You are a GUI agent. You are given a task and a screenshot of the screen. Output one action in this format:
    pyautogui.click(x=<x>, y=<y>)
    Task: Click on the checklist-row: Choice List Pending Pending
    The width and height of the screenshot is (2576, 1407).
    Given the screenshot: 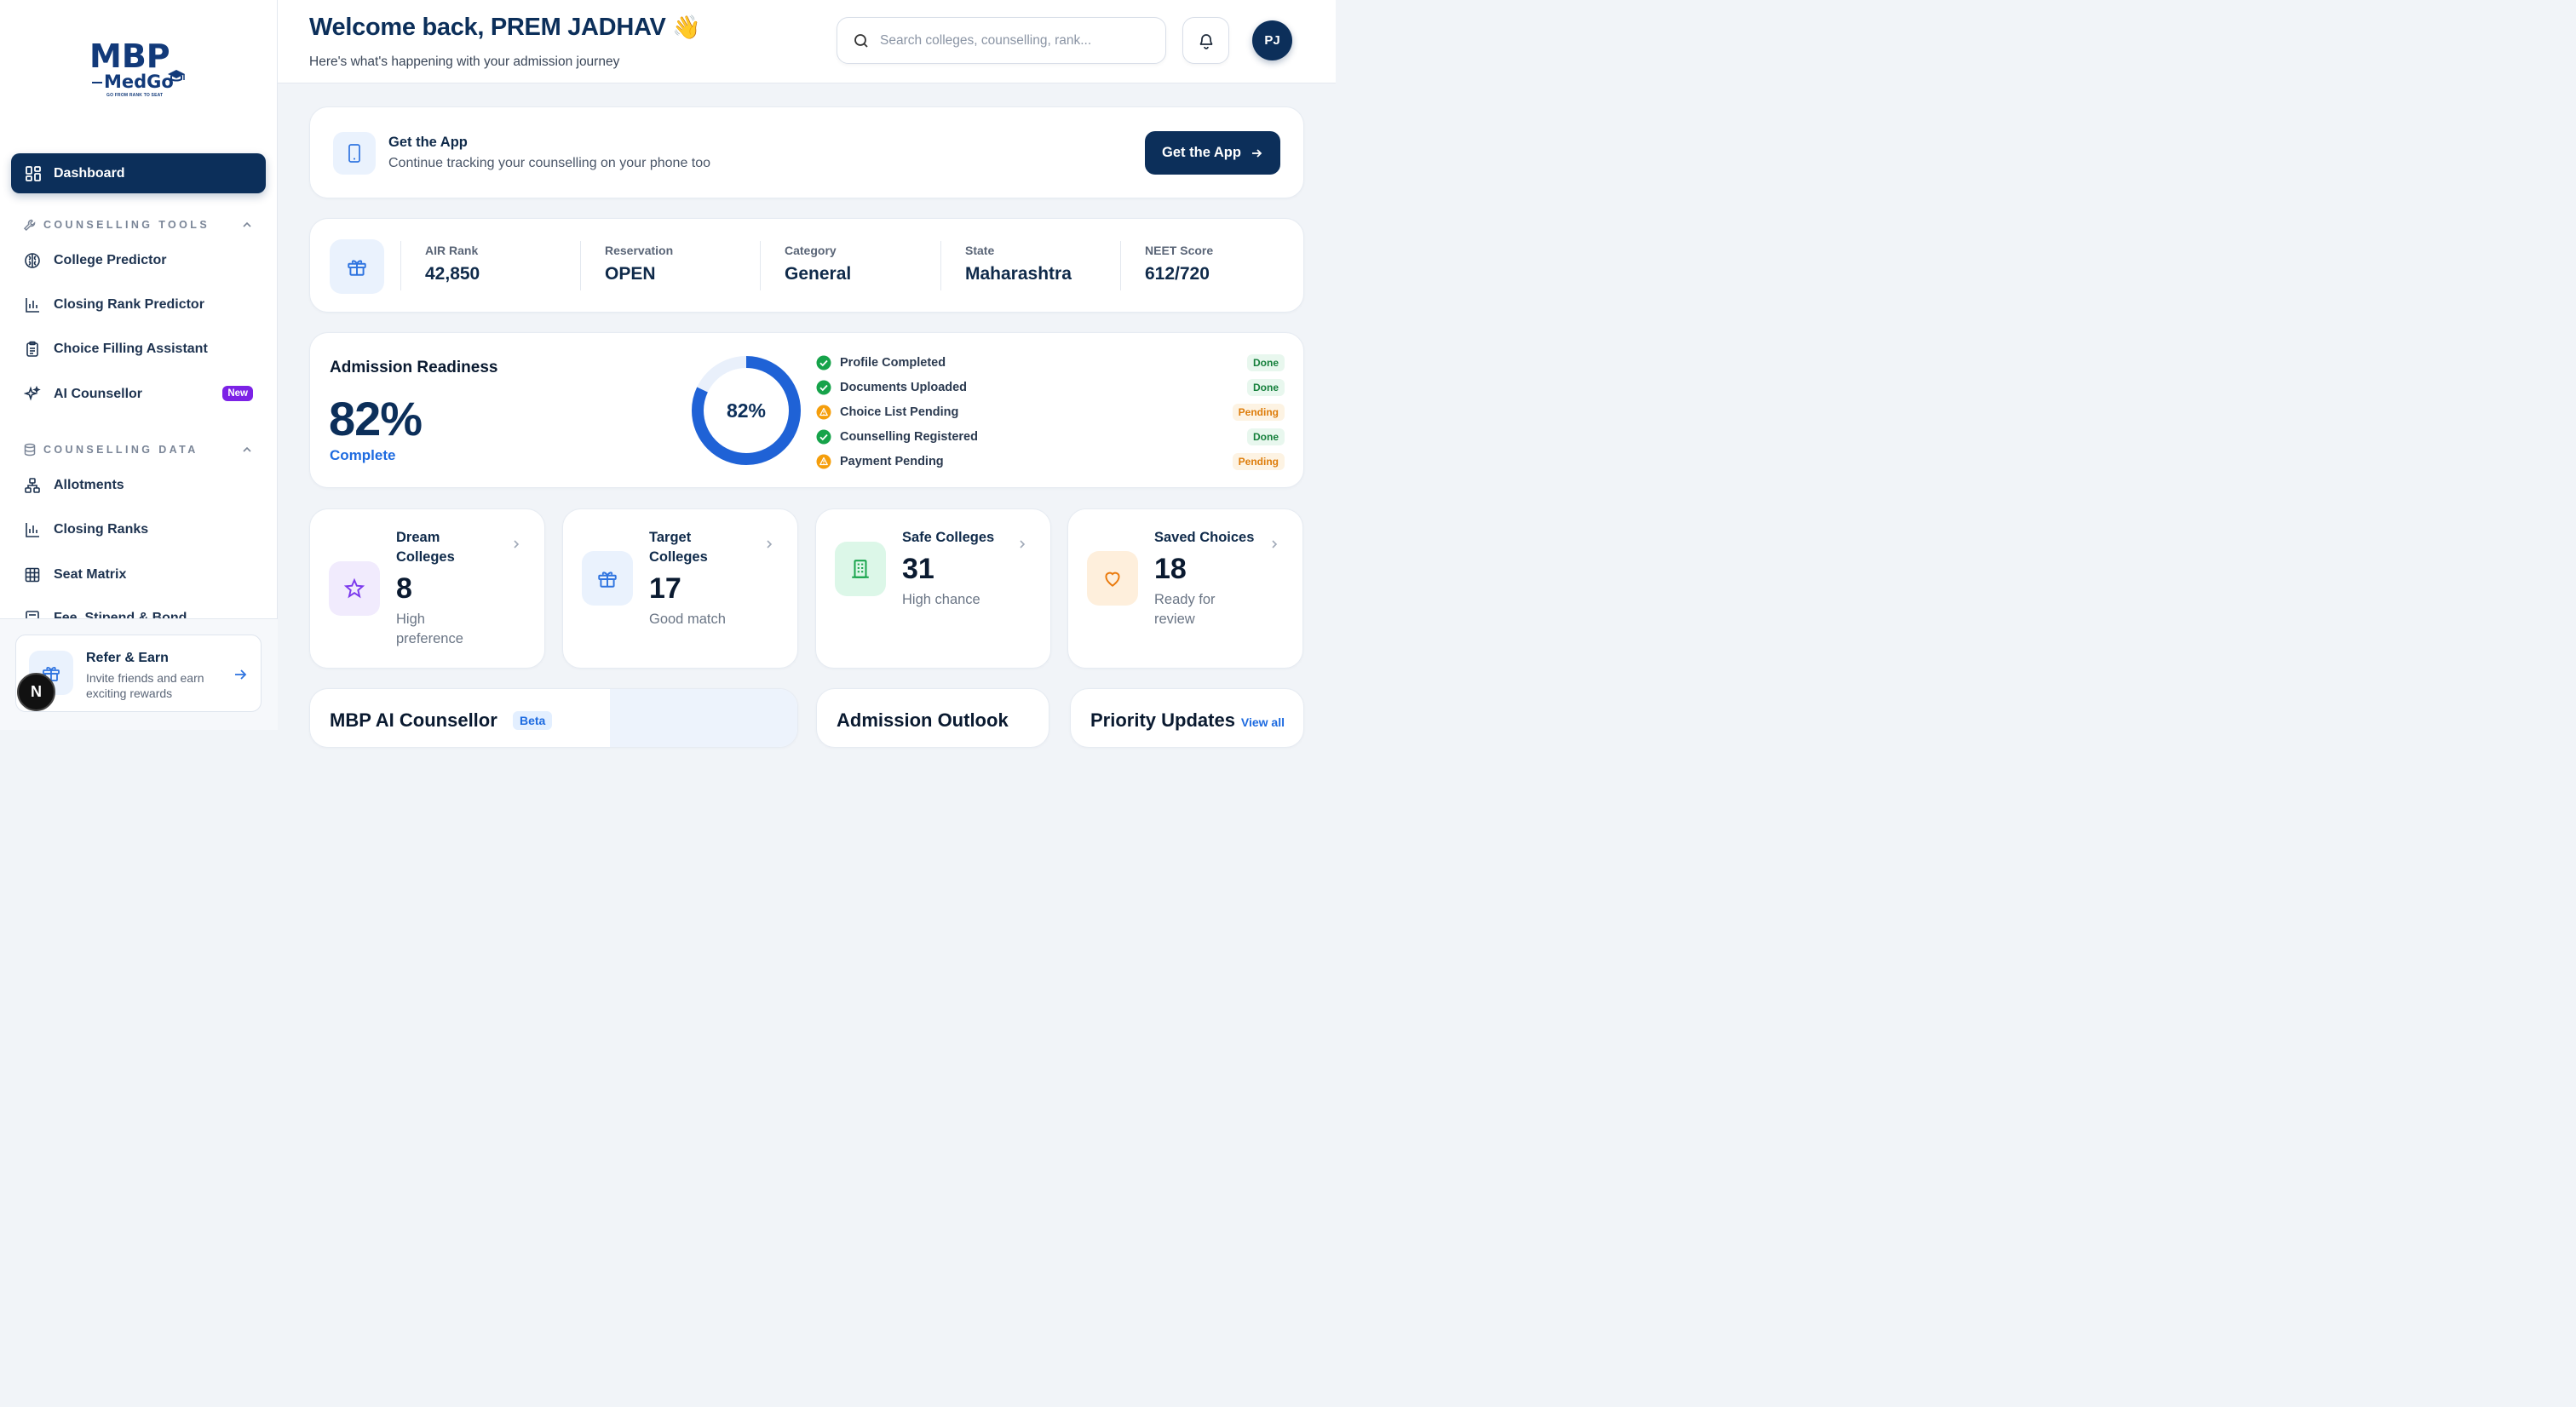 What is the action you would take?
    pyautogui.click(x=1051, y=411)
    